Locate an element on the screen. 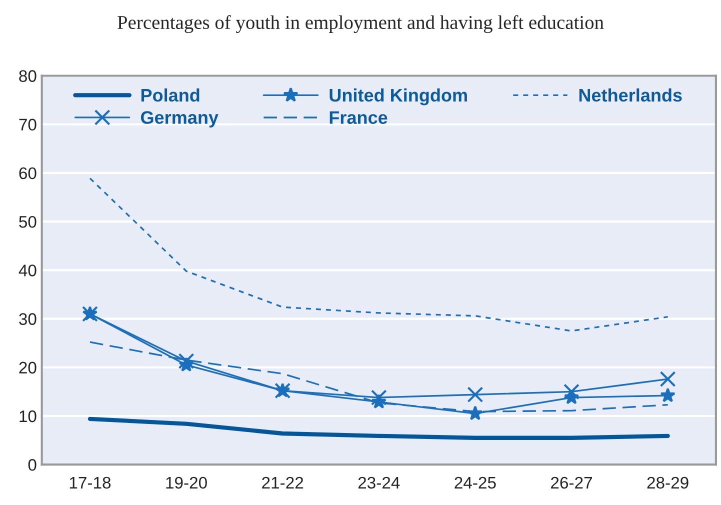  y-tick-label: 0 is located at coordinates (32, 465).